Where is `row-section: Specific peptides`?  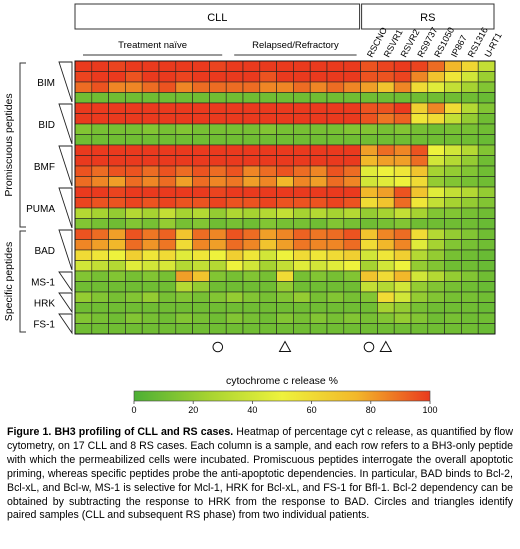 row-section: Specific peptides is located at coordinates (14, 281).